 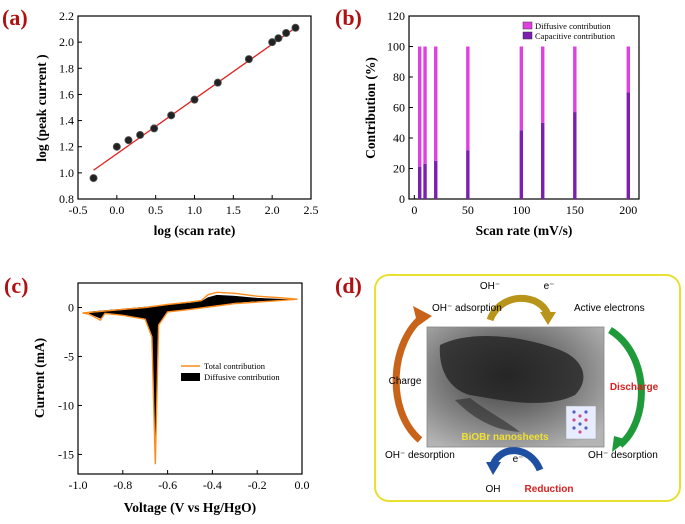 I want to click on crystal-atoms, so click(x=580, y=422).